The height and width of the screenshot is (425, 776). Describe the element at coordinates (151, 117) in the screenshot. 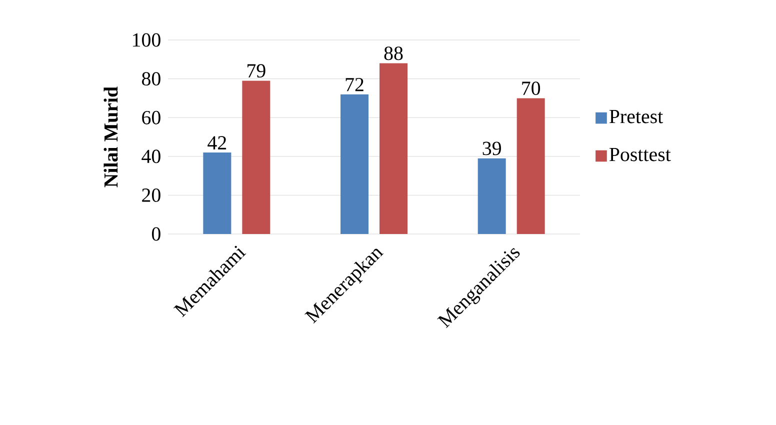

I see `y-tick-label: 60` at that location.